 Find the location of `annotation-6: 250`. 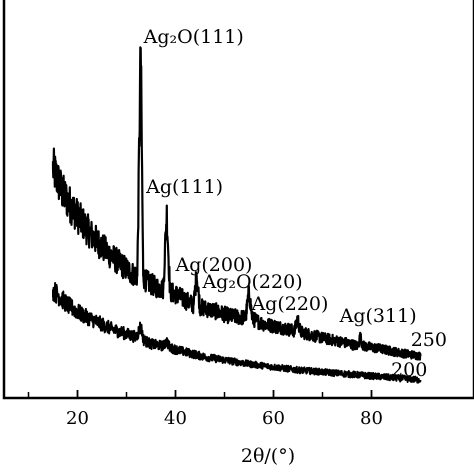

annotation-6: 250 is located at coordinates (429, 340).